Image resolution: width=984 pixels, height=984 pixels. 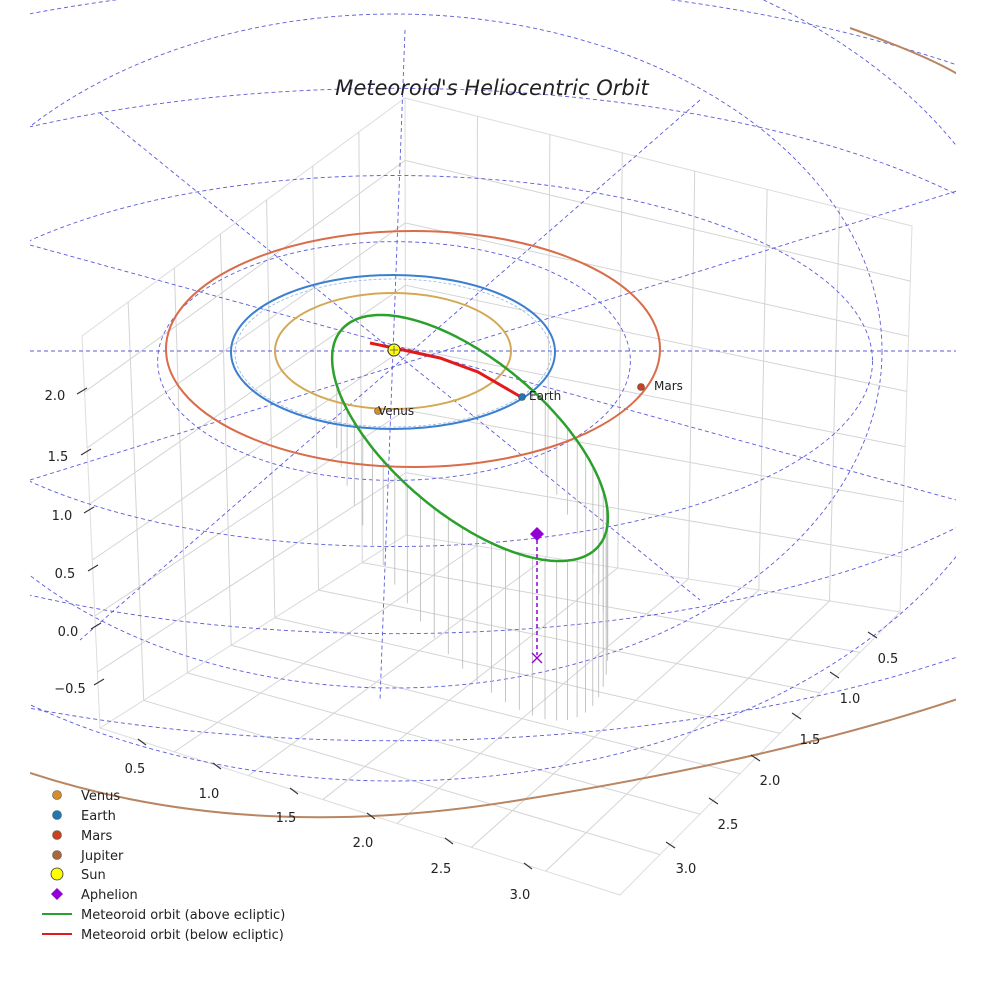 I want to click on x-tick-label: 2.0, so click(x=363, y=843).